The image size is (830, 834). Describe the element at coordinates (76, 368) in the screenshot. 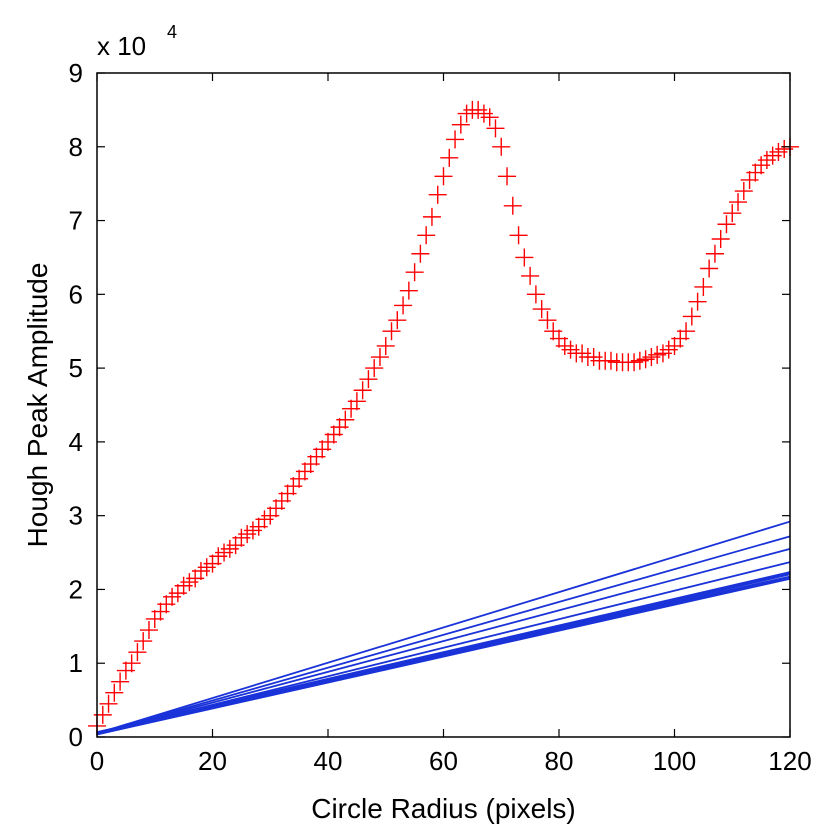

I see `y-tick-label: 5` at that location.